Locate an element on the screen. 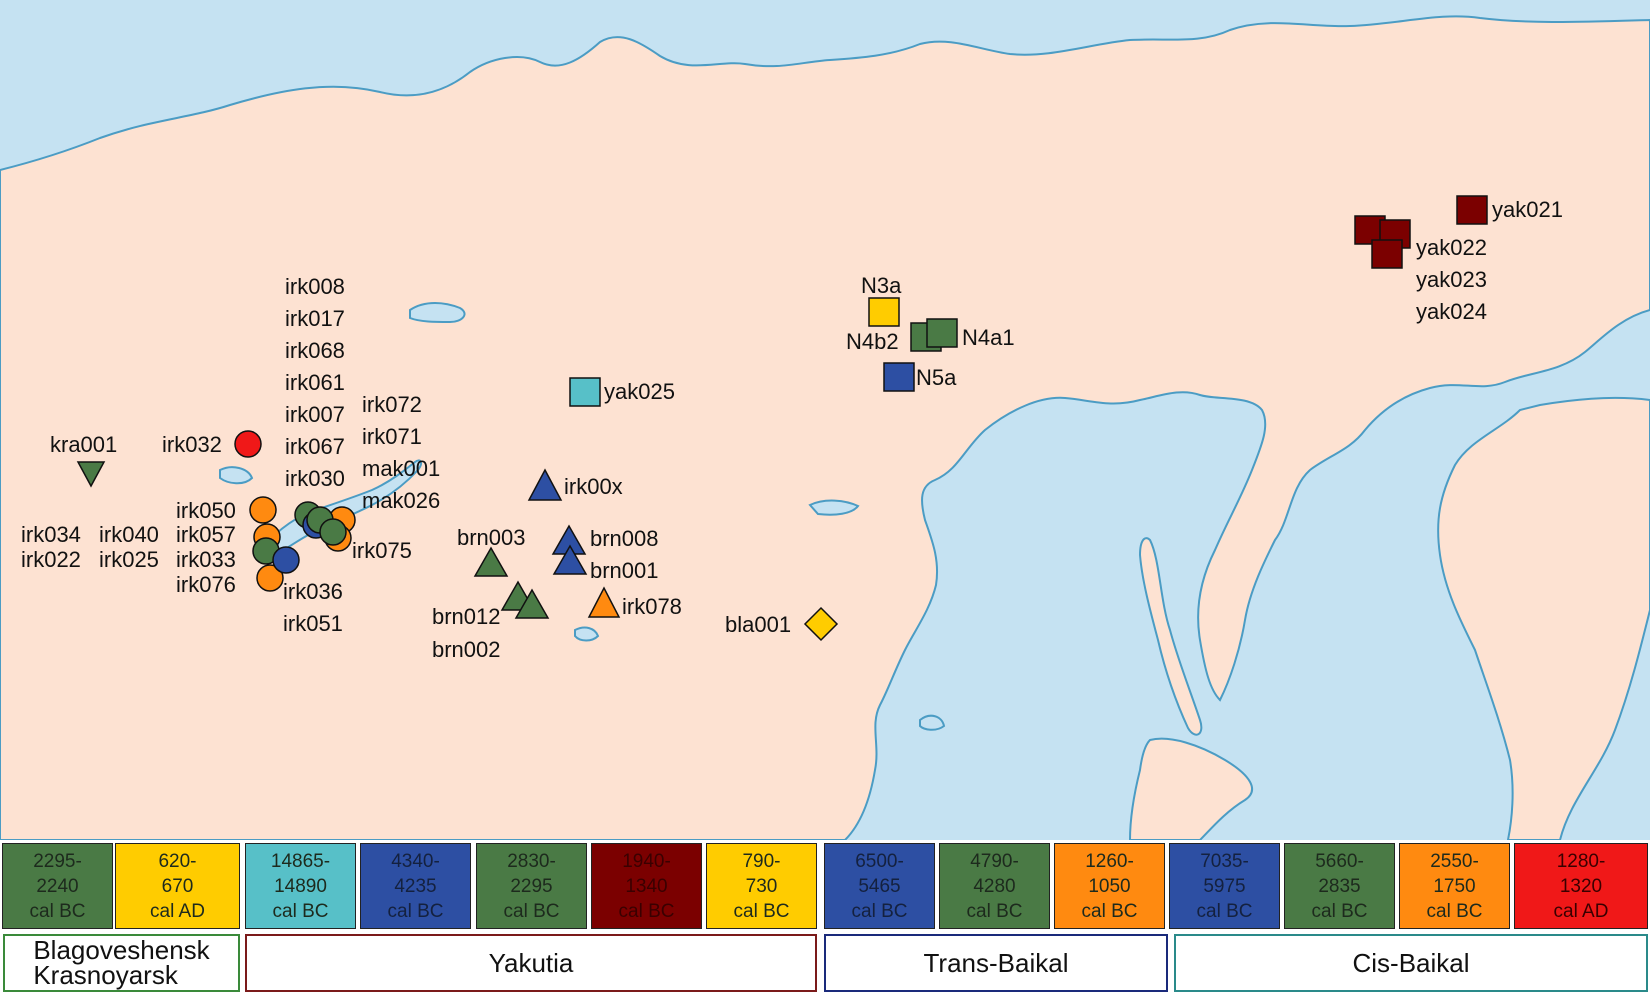  label-irk076: irk076 is located at coordinates (206, 584).